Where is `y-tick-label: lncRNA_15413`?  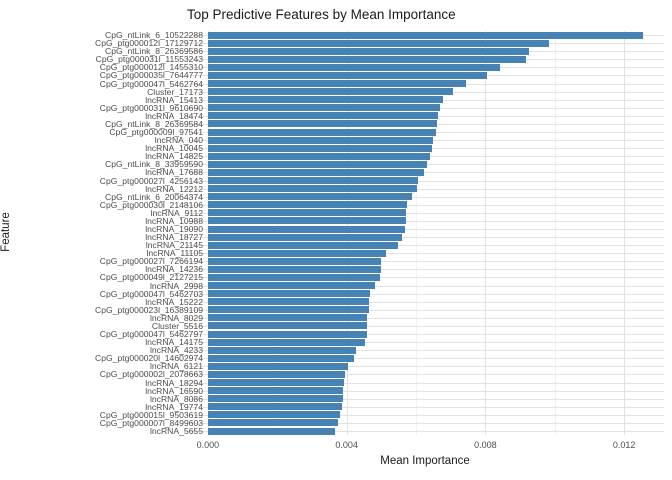 y-tick-label: lncRNA_15413 is located at coordinates (174, 99).